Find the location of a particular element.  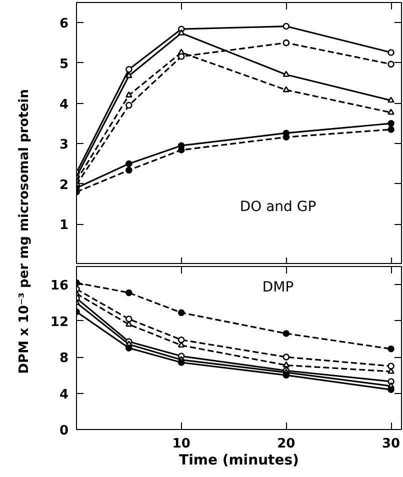

x-tick-label: 20 is located at coordinates (286, 444).